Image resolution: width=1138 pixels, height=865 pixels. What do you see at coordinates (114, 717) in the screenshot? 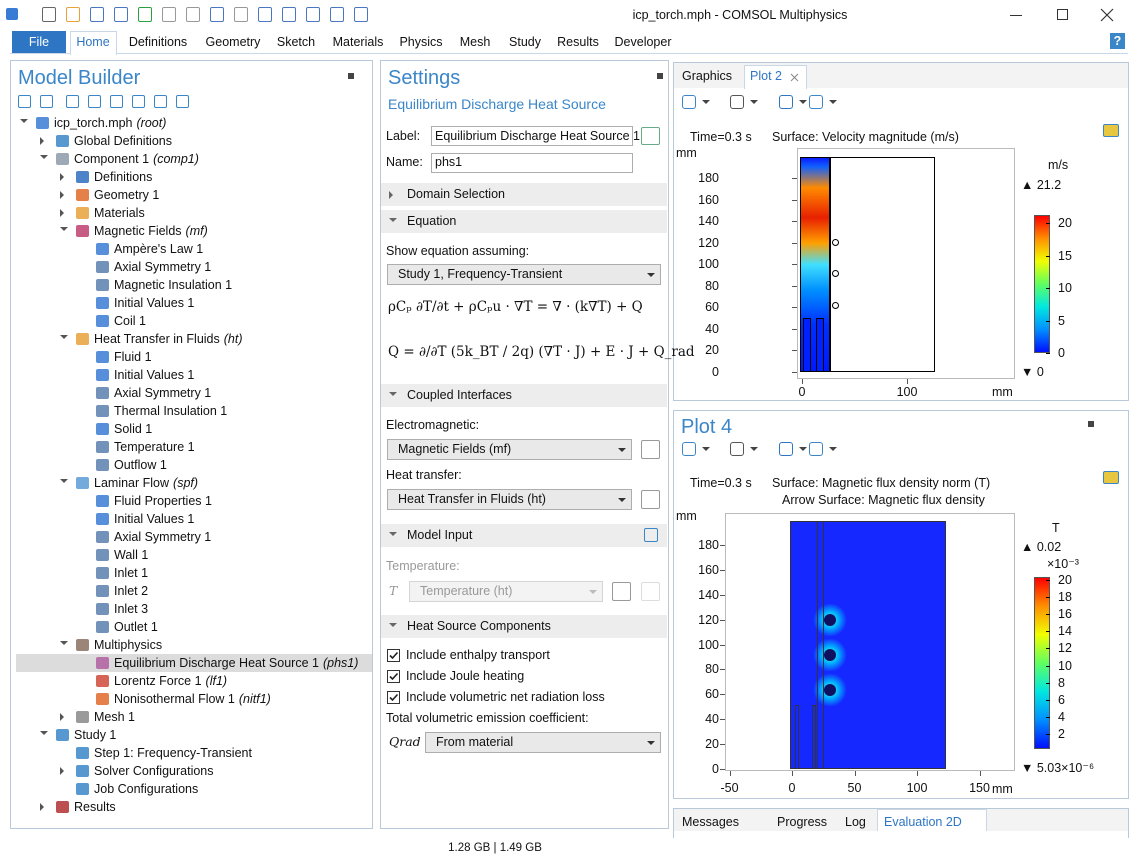
I see `tree-item: Mesh 1` at bounding box center [114, 717].